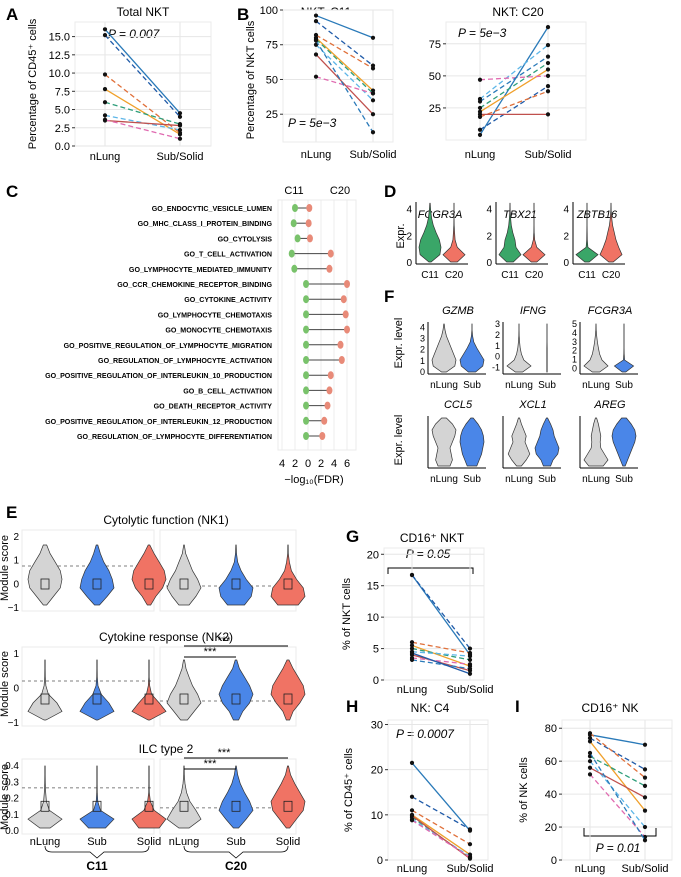 The image size is (681, 877). Describe the element at coordinates (272, 80) in the screenshot. I see `panel-b1-ytick-label: 50` at that location.